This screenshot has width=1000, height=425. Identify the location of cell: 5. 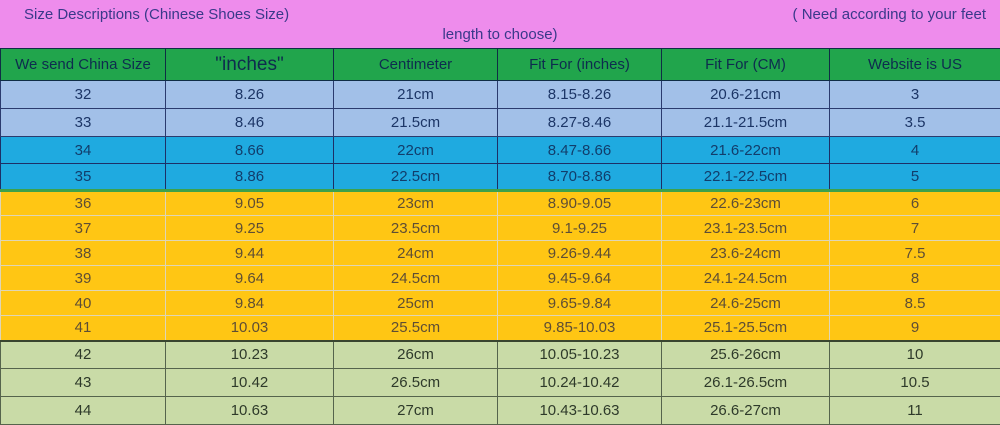
(914, 177).